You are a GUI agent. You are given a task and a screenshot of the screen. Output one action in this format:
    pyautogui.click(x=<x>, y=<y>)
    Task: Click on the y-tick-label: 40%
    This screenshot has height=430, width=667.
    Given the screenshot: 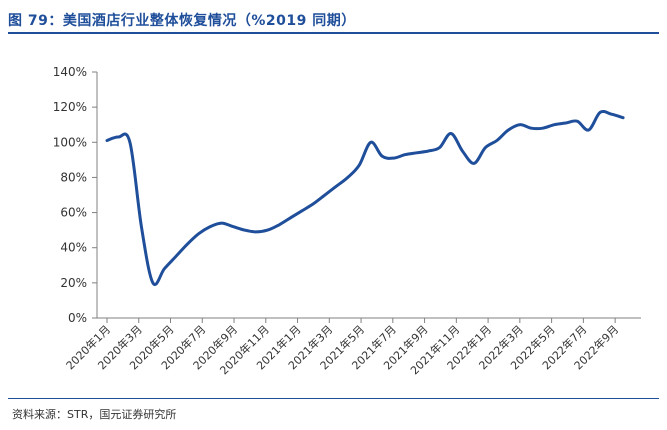 What is the action you would take?
    pyautogui.click(x=73, y=248)
    